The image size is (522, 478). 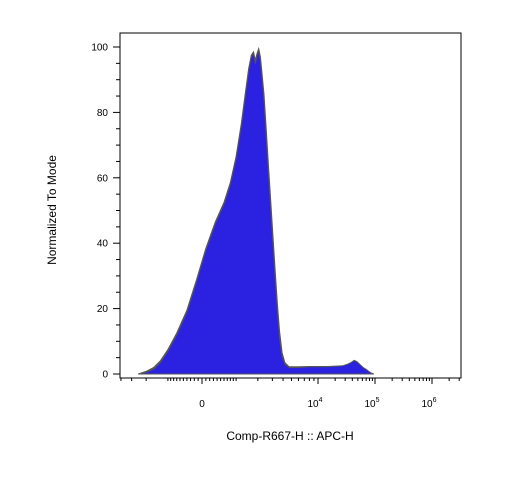 I want to click on y-tick-label: 20, so click(x=103, y=309).